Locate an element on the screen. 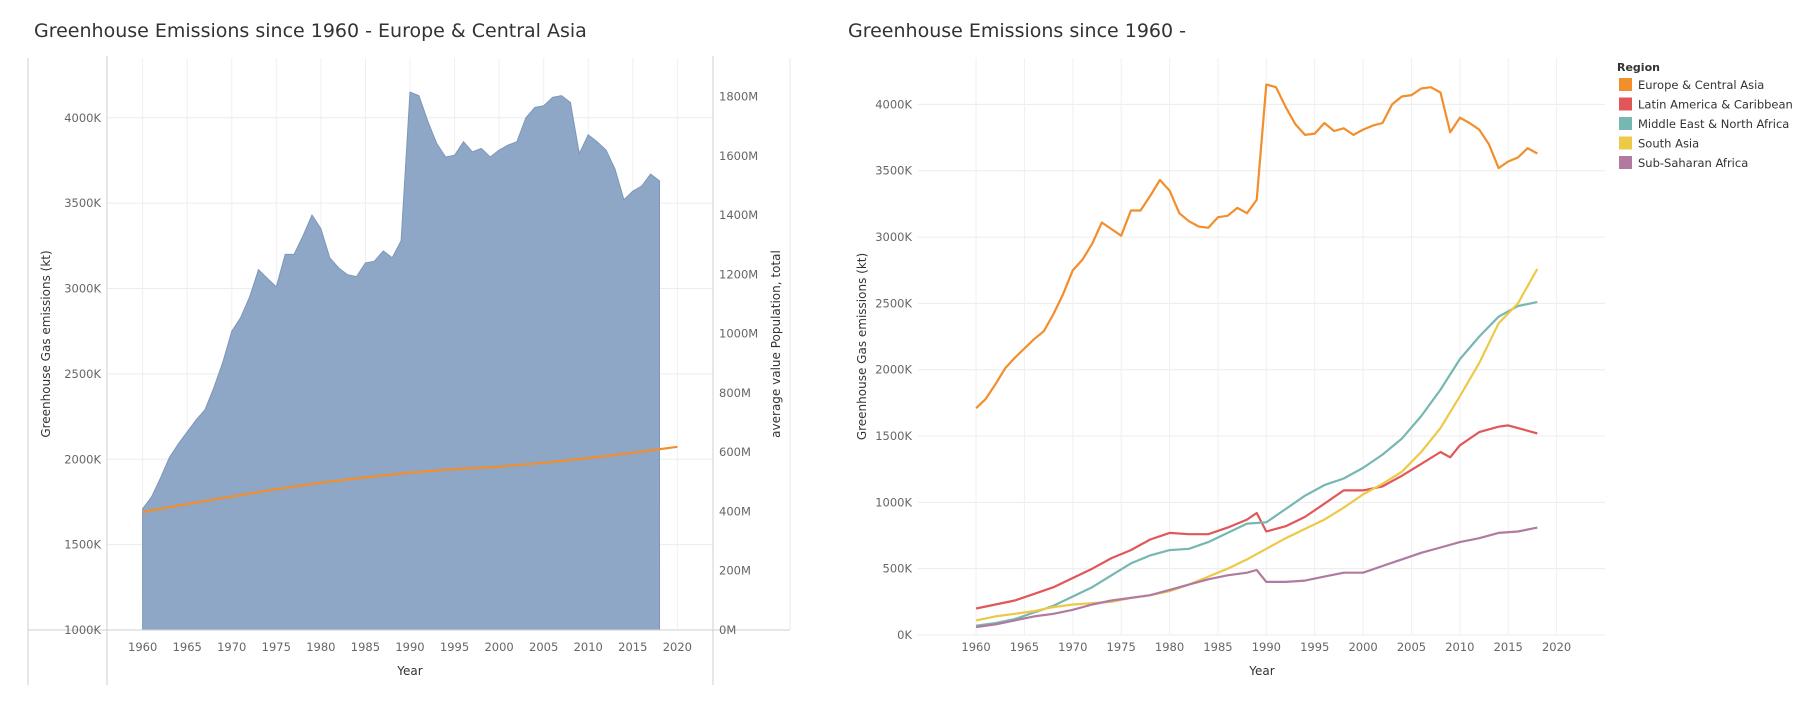  y2-axis-title: average value Population, total is located at coordinates (776, 344).